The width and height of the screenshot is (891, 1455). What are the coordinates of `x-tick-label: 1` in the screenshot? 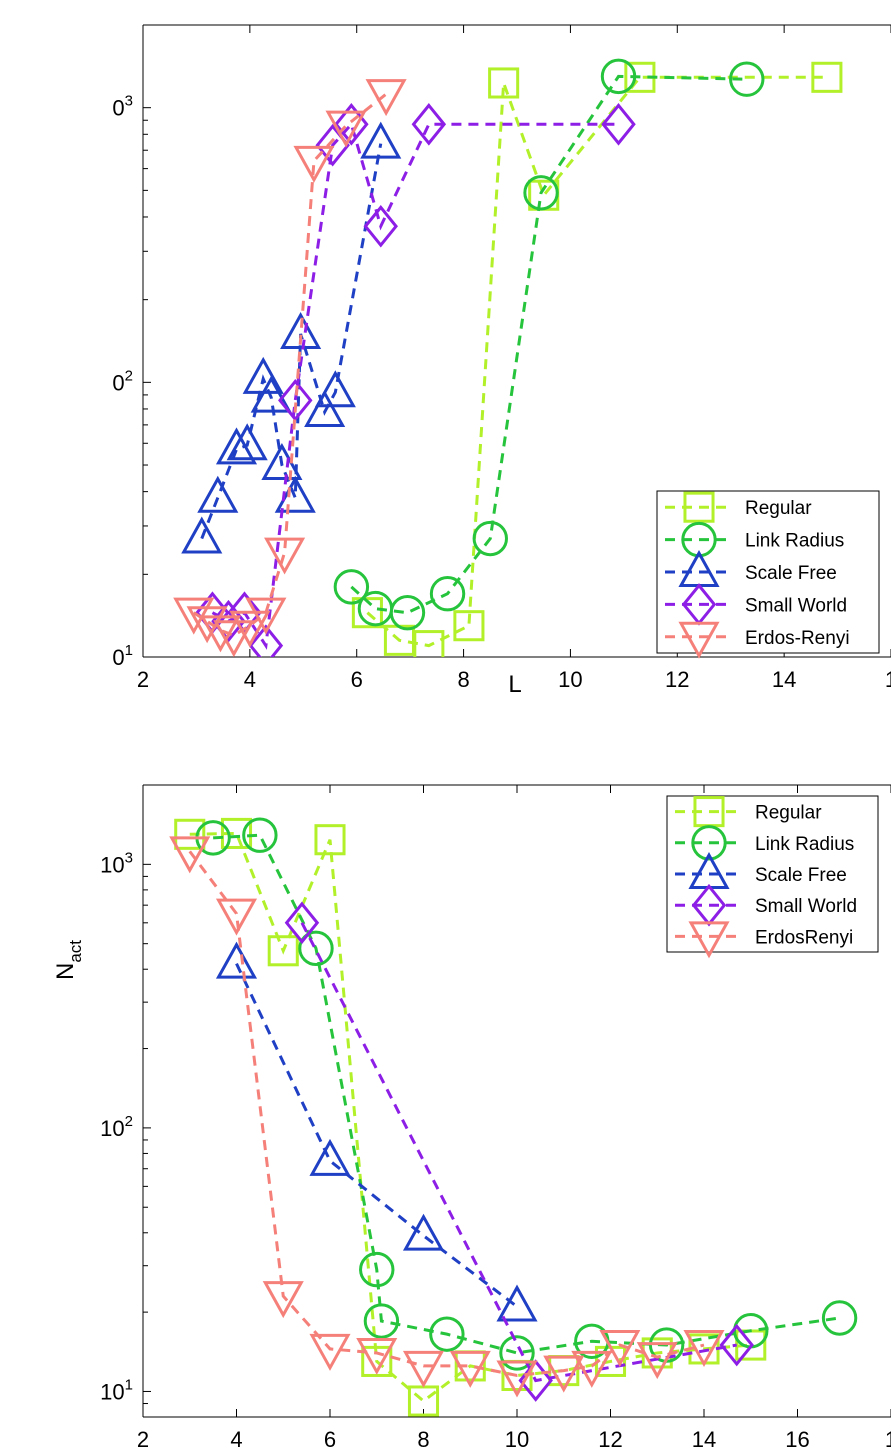 It's located at (888, 1439).